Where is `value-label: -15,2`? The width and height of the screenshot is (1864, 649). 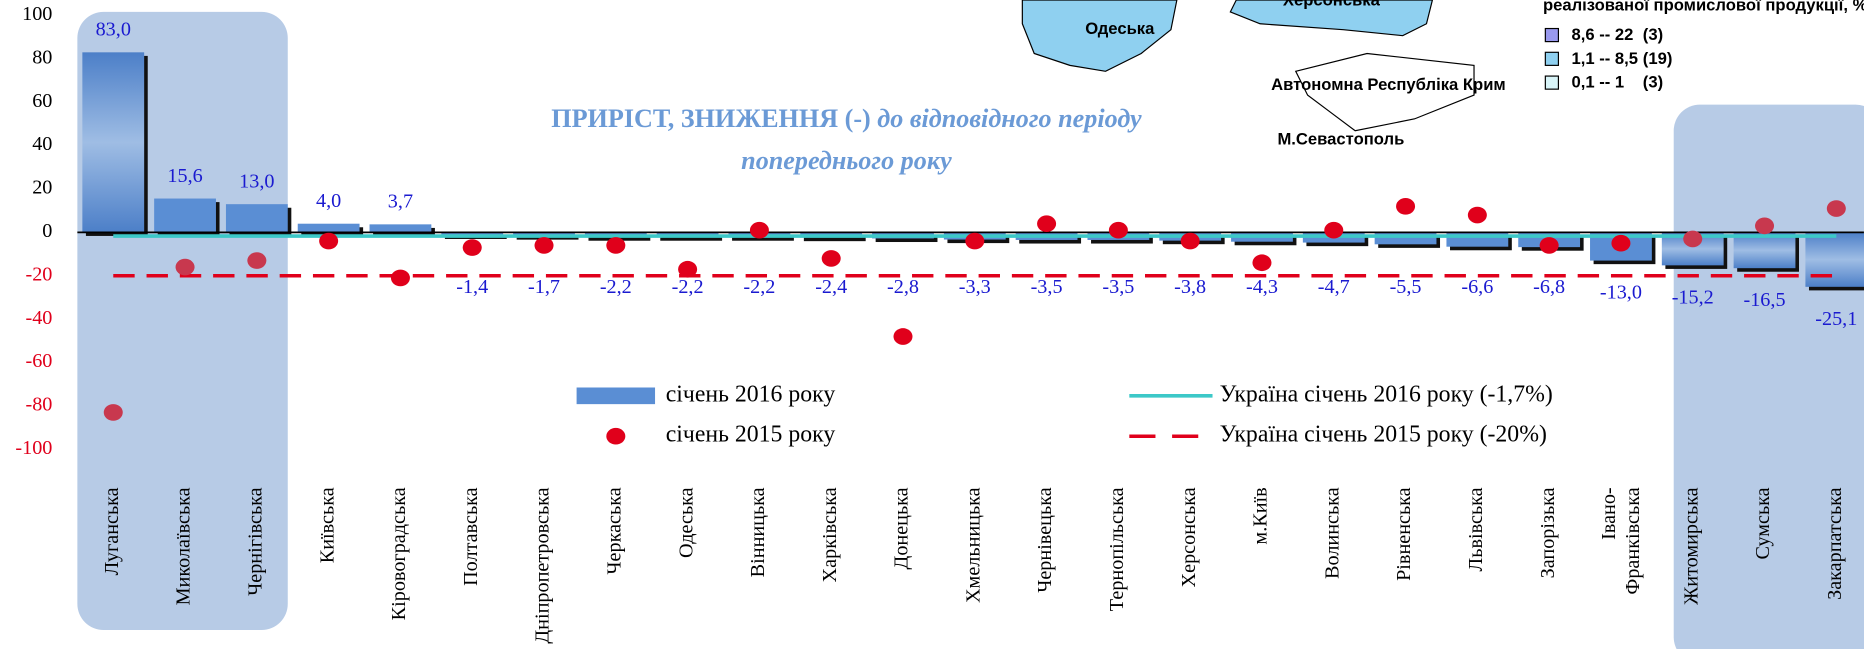 value-label: -15,2 is located at coordinates (1693, 297).